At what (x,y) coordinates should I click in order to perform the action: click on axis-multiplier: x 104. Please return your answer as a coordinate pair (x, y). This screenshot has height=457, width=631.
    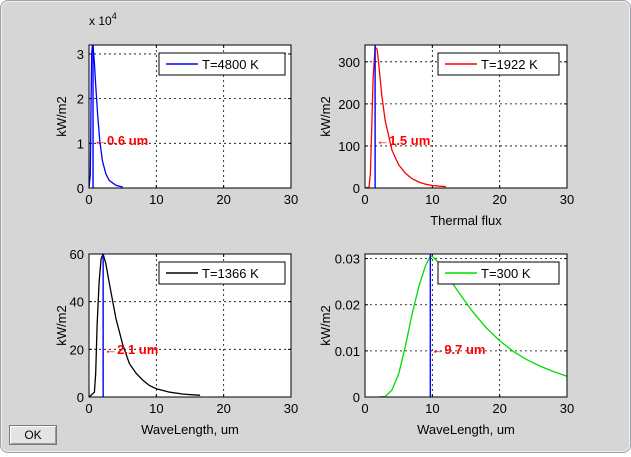
    Looking at the image, I should click on (103, 19).